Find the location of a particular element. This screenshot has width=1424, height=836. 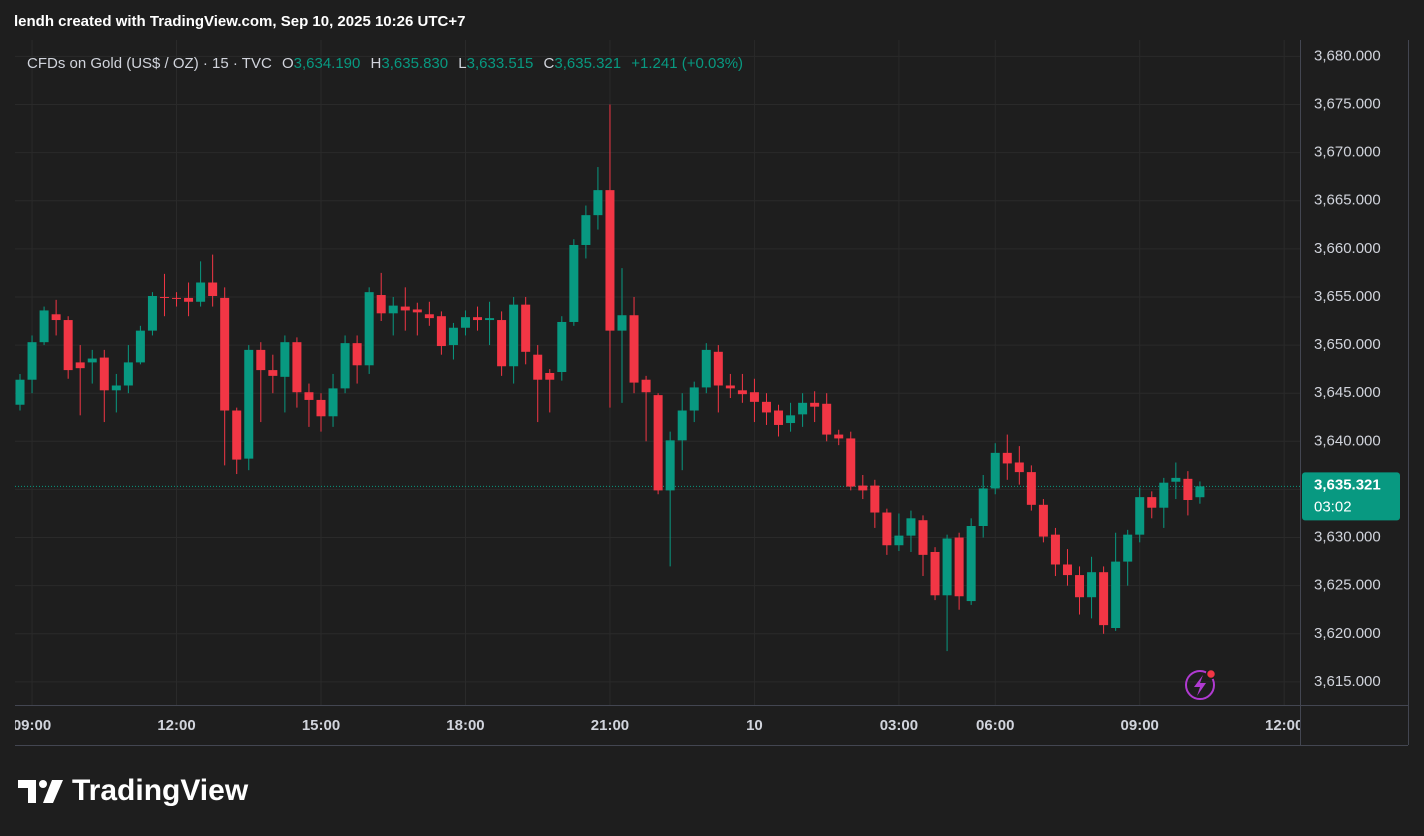

last-price-label: 3,635.321 is located at coordinates (1347, 484).